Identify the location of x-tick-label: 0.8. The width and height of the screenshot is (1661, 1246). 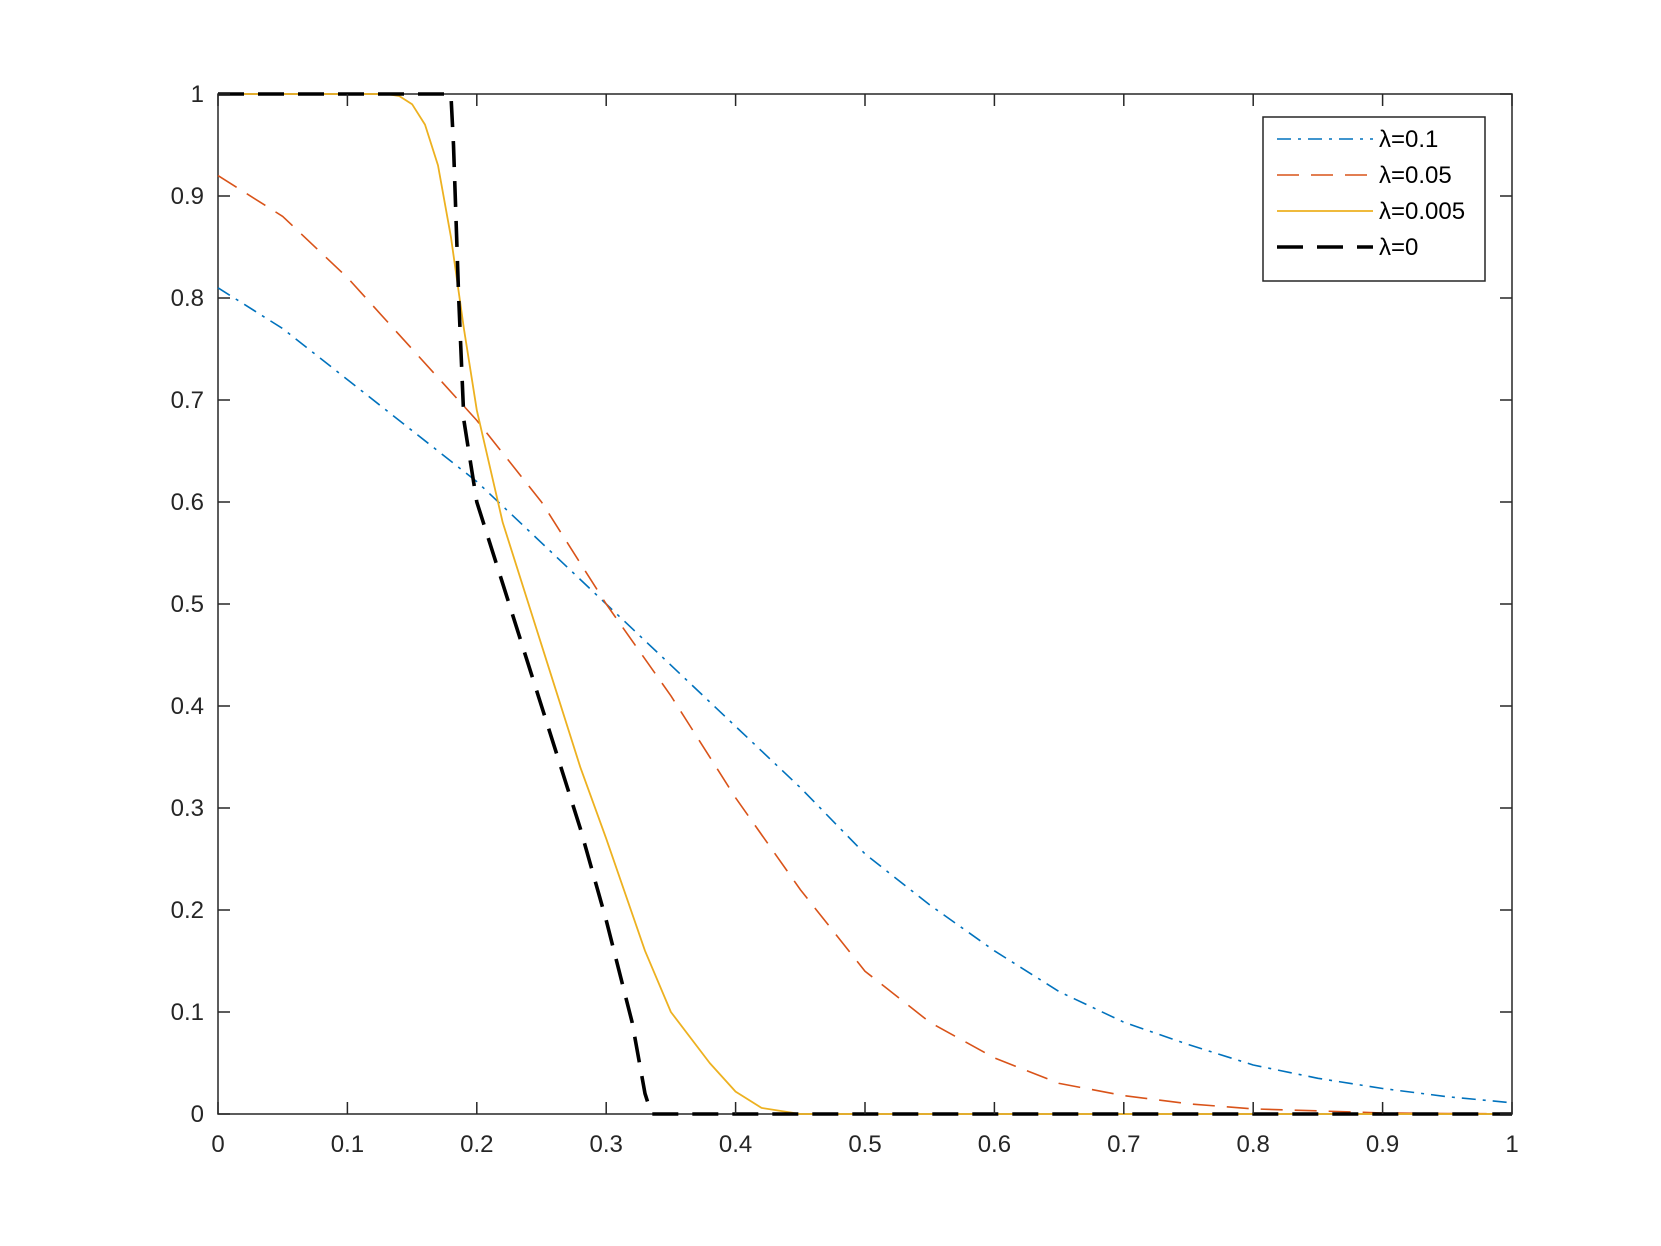
(1253, 1144).